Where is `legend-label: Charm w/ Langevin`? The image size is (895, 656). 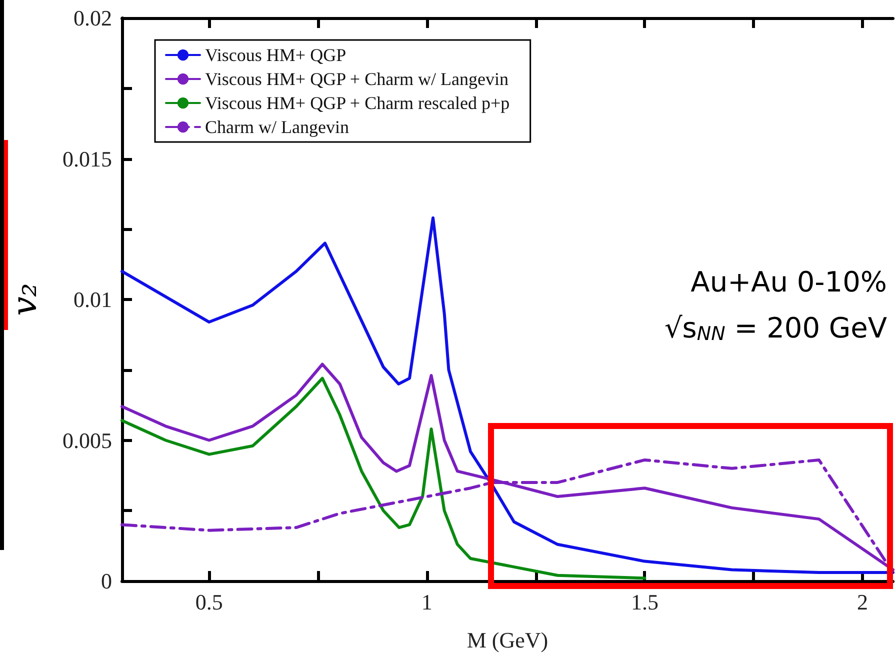 legend-label: Charm w/ Langevin is located at coordinates (277, 127).